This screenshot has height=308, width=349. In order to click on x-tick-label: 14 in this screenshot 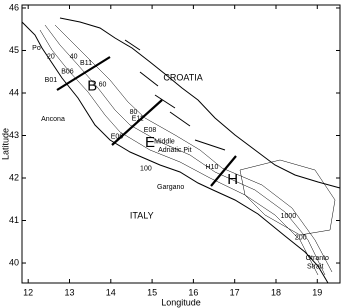, I will do `click(111, 292)`.